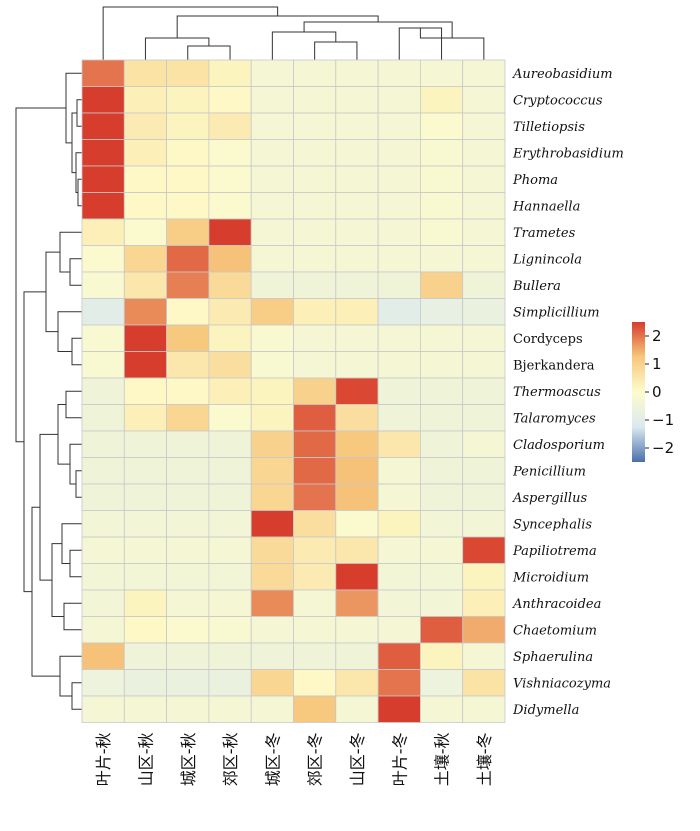  Describe the element at coordinates (554, 551) in the screenshot. I see `row-label: Papiliotrema` at that location.